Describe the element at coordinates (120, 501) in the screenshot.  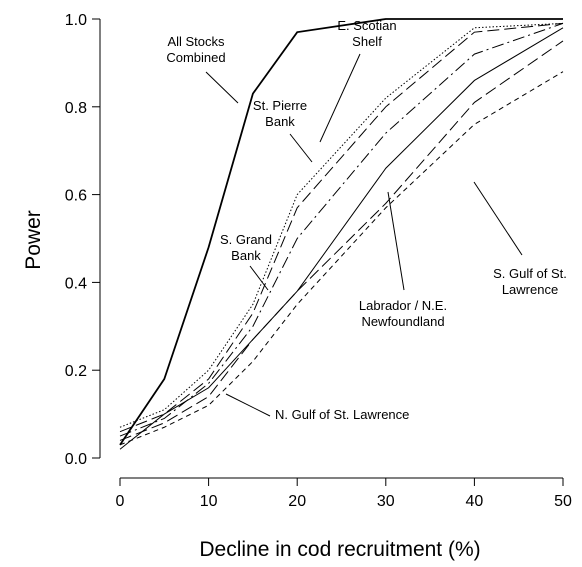
I see `x-tick-label: 0` at that location.